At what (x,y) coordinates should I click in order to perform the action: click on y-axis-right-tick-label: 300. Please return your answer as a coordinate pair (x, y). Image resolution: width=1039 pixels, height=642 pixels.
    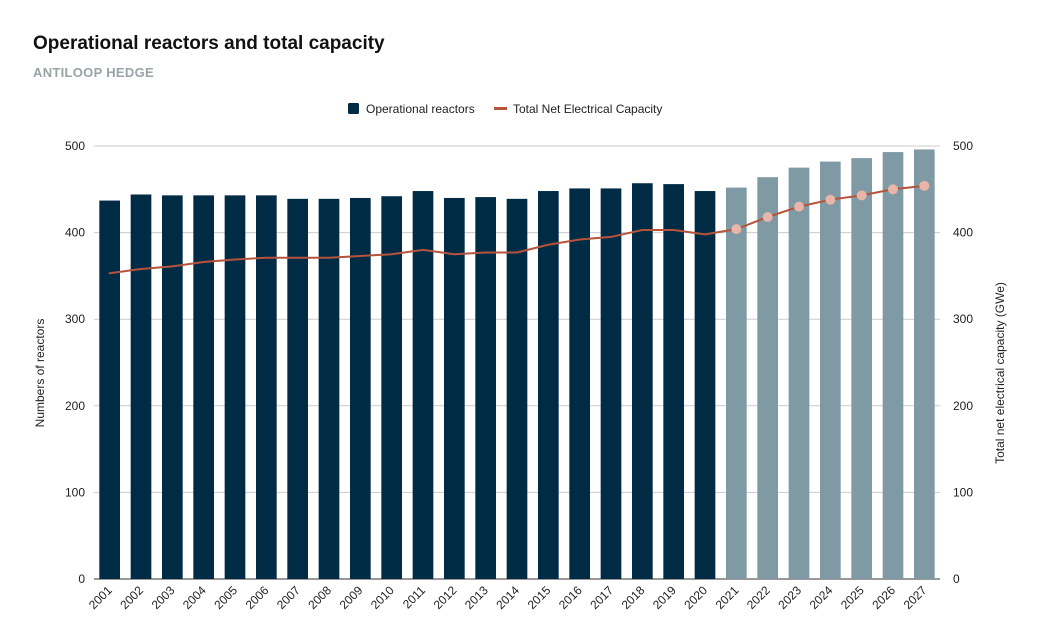
    Looking at the image, I should click on (963, 319).